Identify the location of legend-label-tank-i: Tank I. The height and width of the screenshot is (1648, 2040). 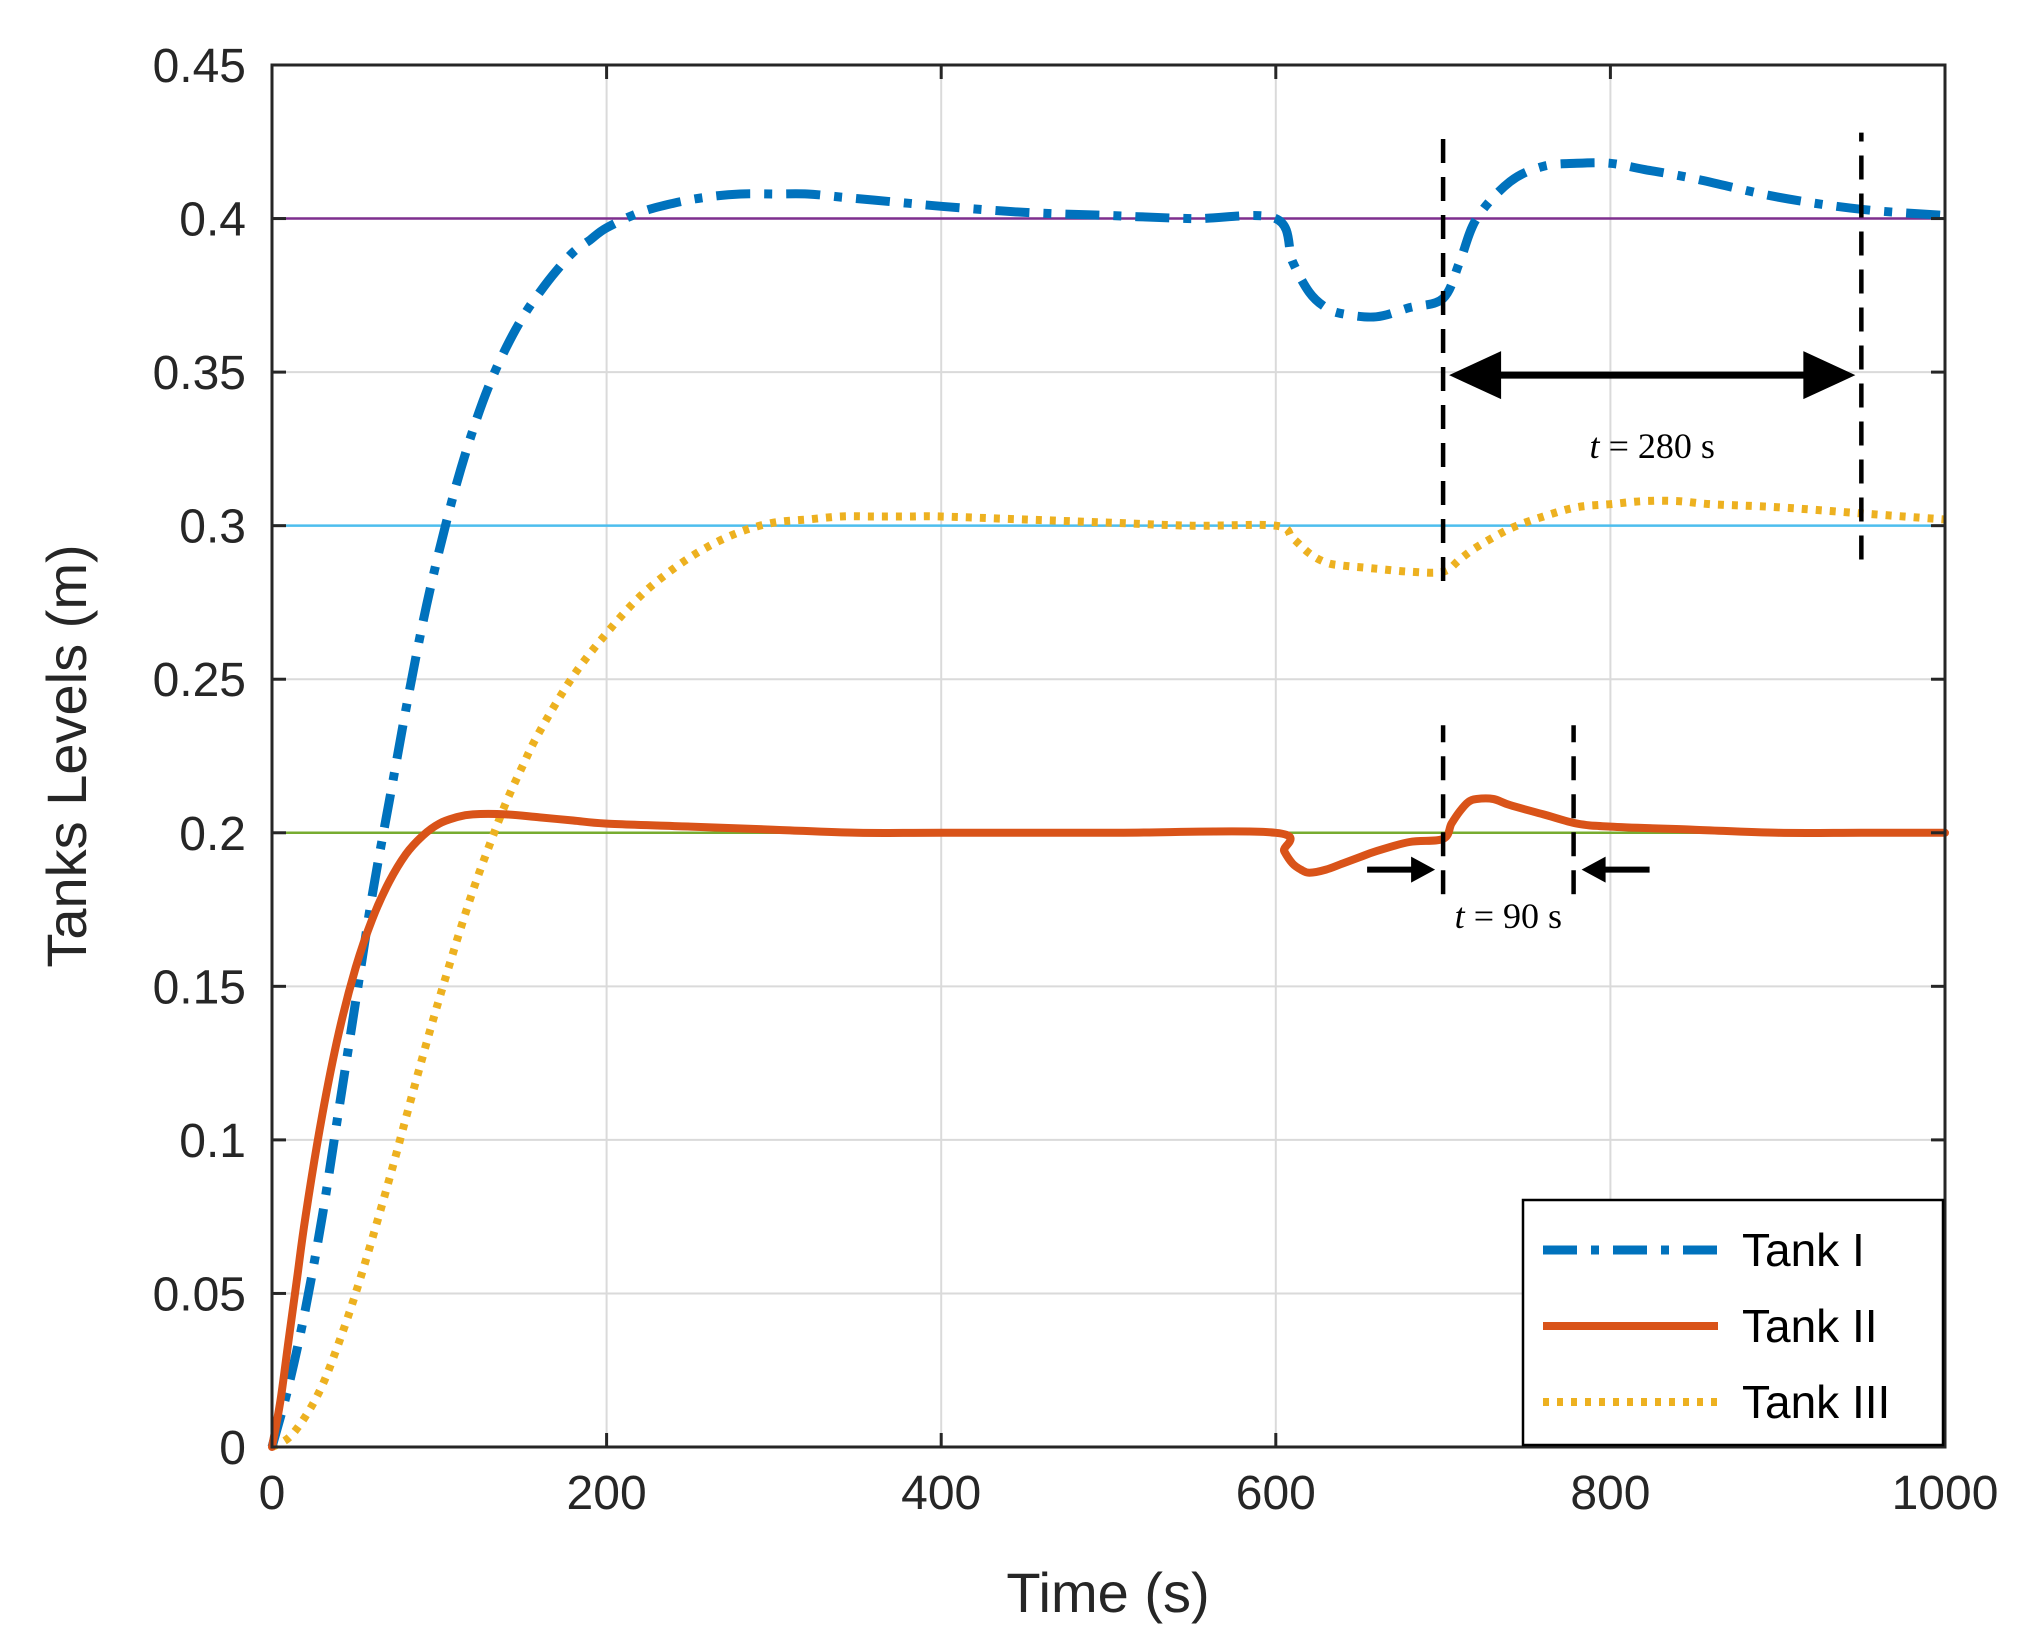
(1803, 1250).